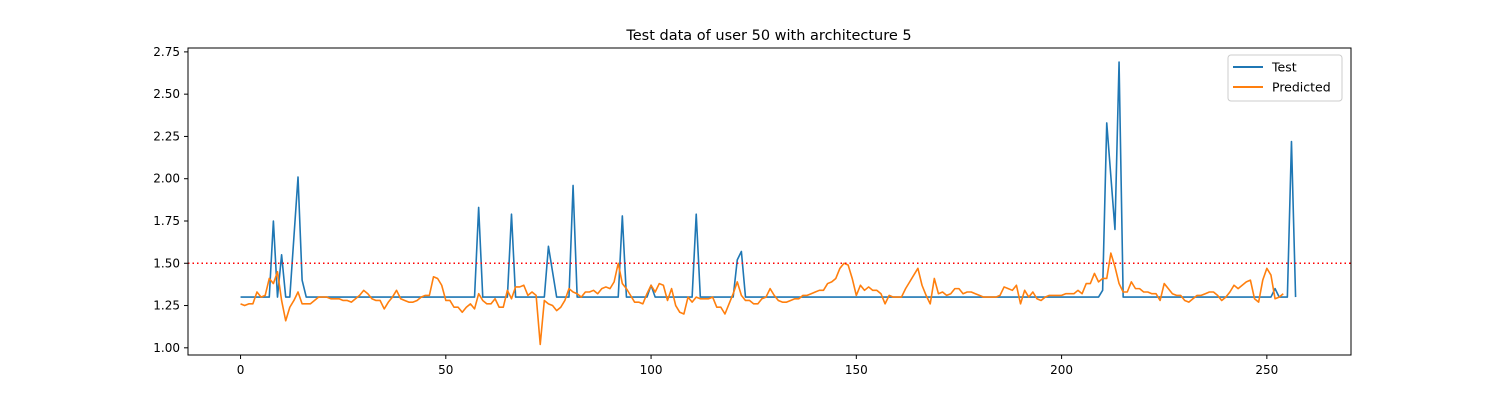  Describe the element at coordinates (166, 52) in the screenshot. I see `y-tick-label: 2.75` at that location.